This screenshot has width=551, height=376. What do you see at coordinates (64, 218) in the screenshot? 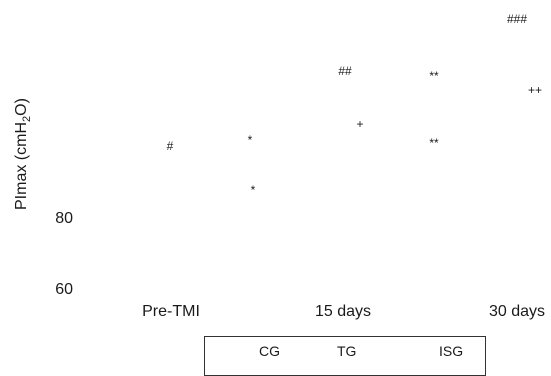
I see `y-tick-80: 80` at bounding box center [64, 218].